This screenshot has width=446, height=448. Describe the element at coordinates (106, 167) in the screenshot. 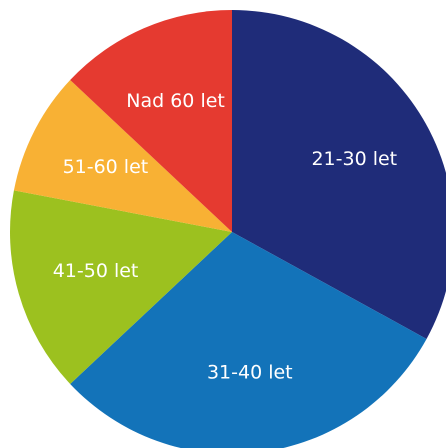

I see `slice-label: 51-60 let` at that location.